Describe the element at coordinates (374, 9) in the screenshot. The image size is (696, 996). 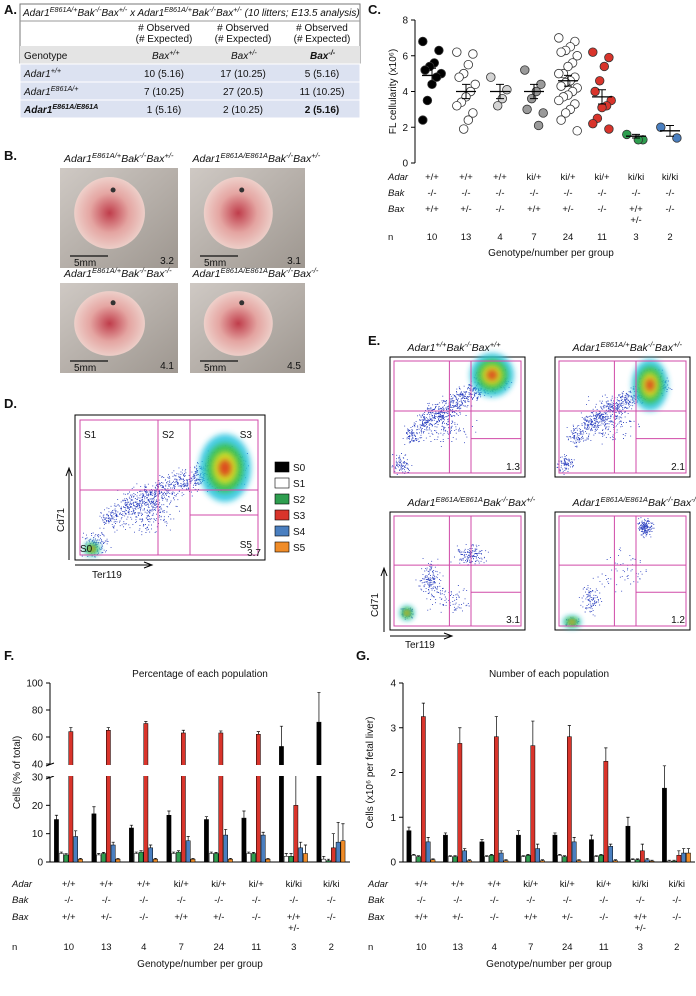
I see `panel-label: C.` at that location.